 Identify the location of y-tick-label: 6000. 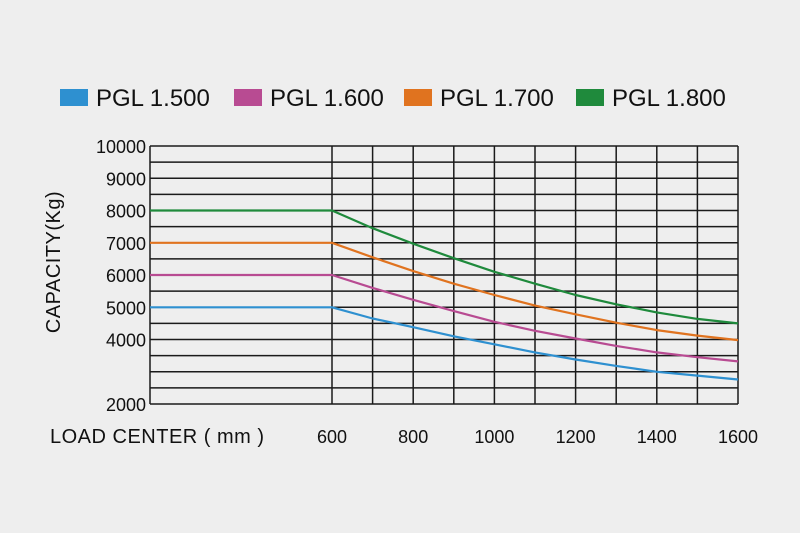
(126, 276).